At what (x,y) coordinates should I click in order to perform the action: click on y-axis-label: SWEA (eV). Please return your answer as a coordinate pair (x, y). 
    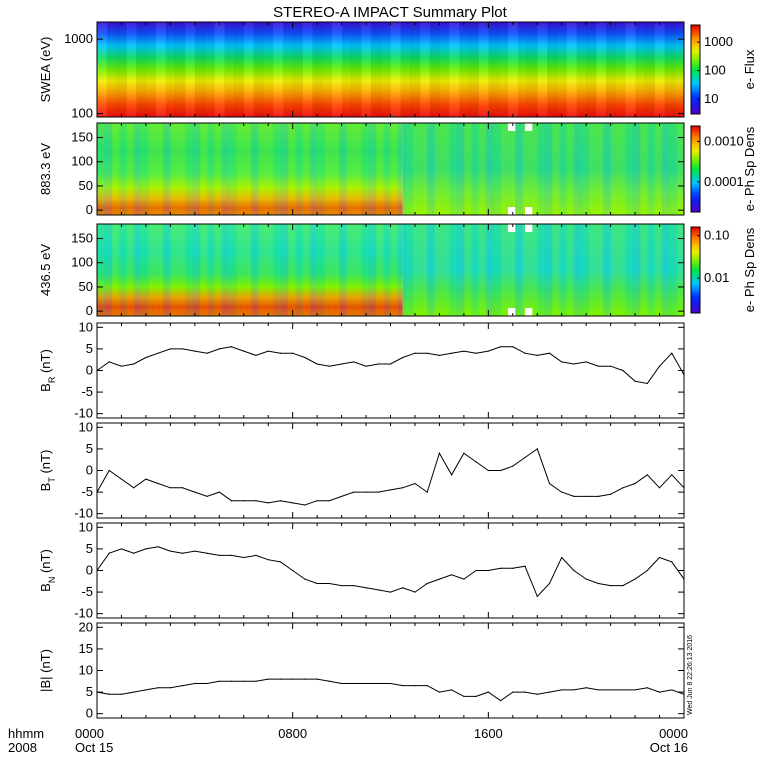
    Looking at the image, I should click on (45, 70).